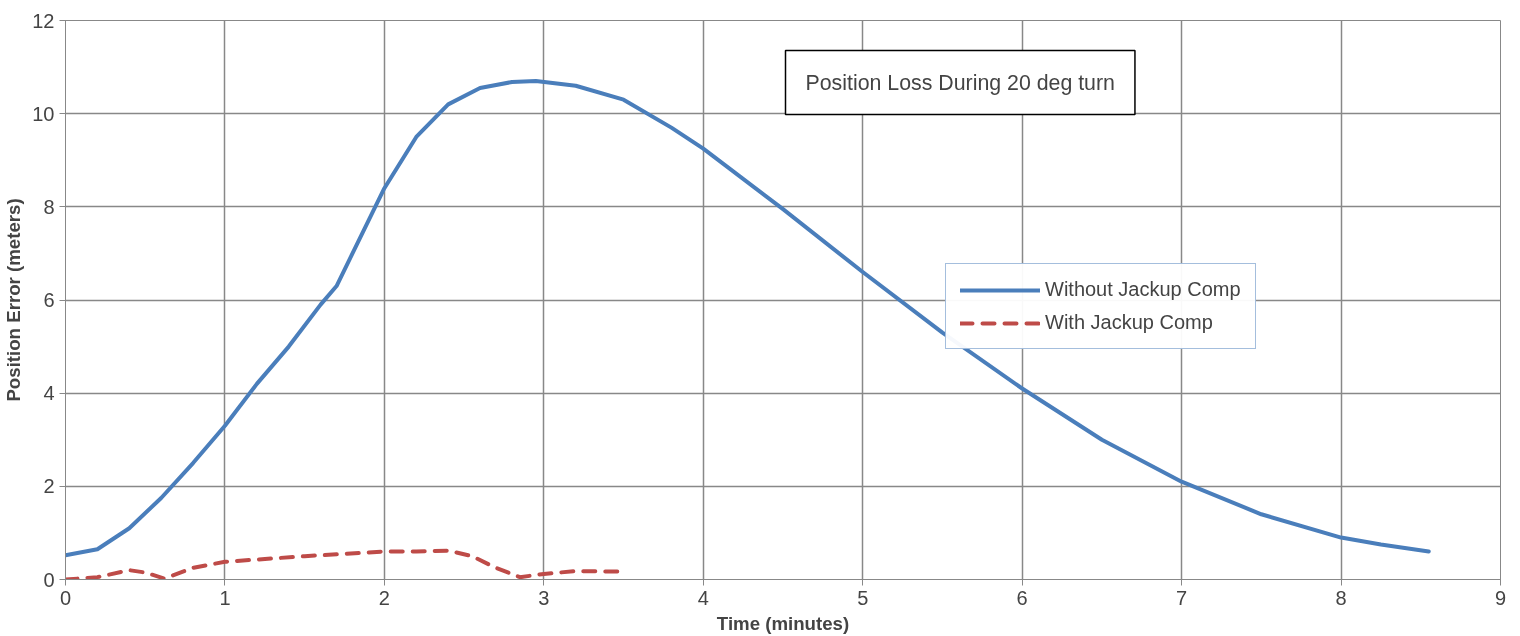  Describe the element at coordinates (703, 597) in the screenshot. I see `x-tick-label: 4` at that location.